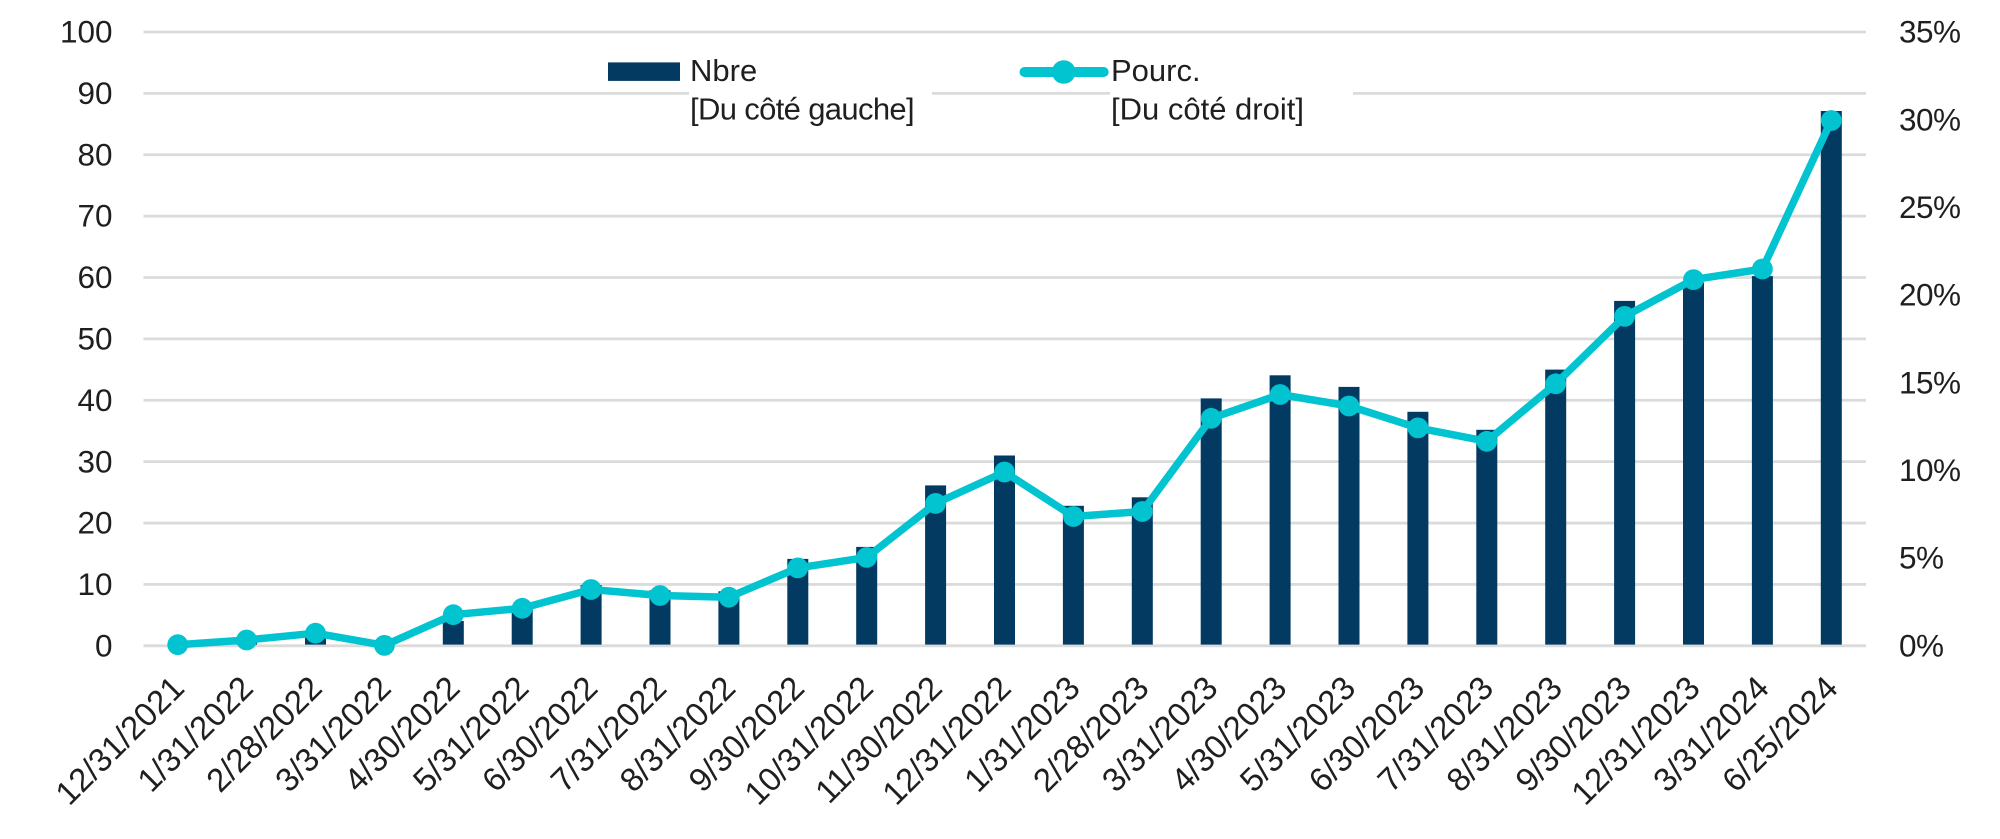 This screenshot has height=839, width=2000. Describe the element at coordinates (1921, 645) in the screenshot. I see `svg-text: 0%` at that location.